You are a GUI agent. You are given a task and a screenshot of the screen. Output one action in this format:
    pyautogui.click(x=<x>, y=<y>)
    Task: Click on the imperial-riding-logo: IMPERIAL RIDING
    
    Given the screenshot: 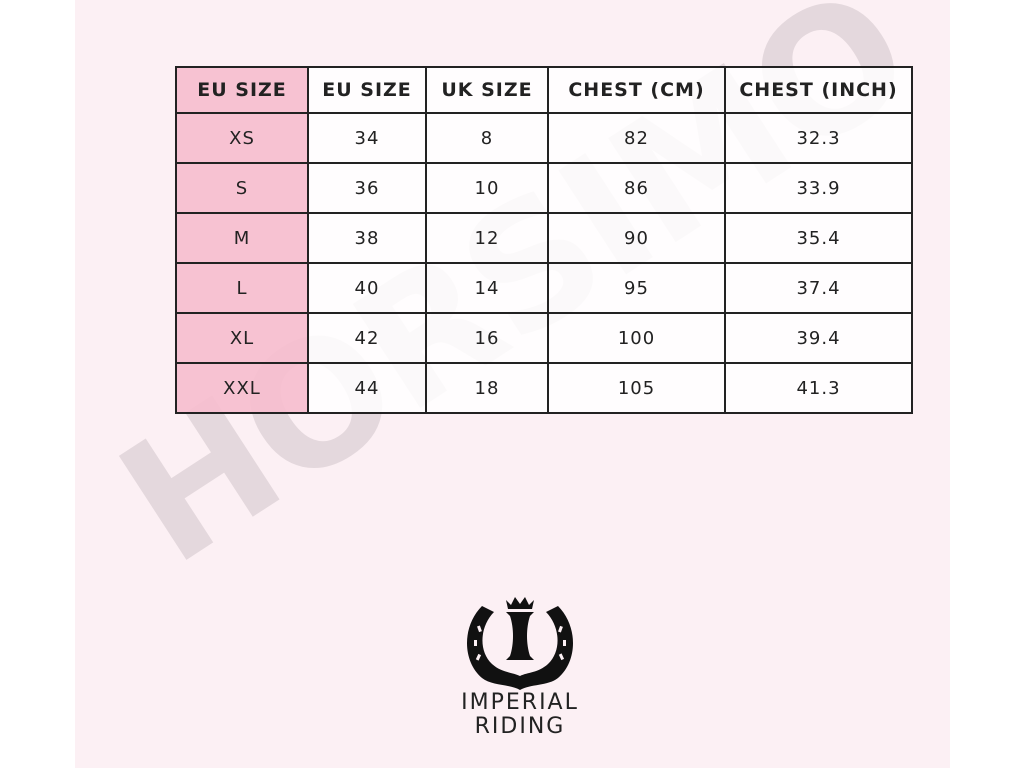 What is the action you would take?
    pyautogui.click(x=520, y=667)
    